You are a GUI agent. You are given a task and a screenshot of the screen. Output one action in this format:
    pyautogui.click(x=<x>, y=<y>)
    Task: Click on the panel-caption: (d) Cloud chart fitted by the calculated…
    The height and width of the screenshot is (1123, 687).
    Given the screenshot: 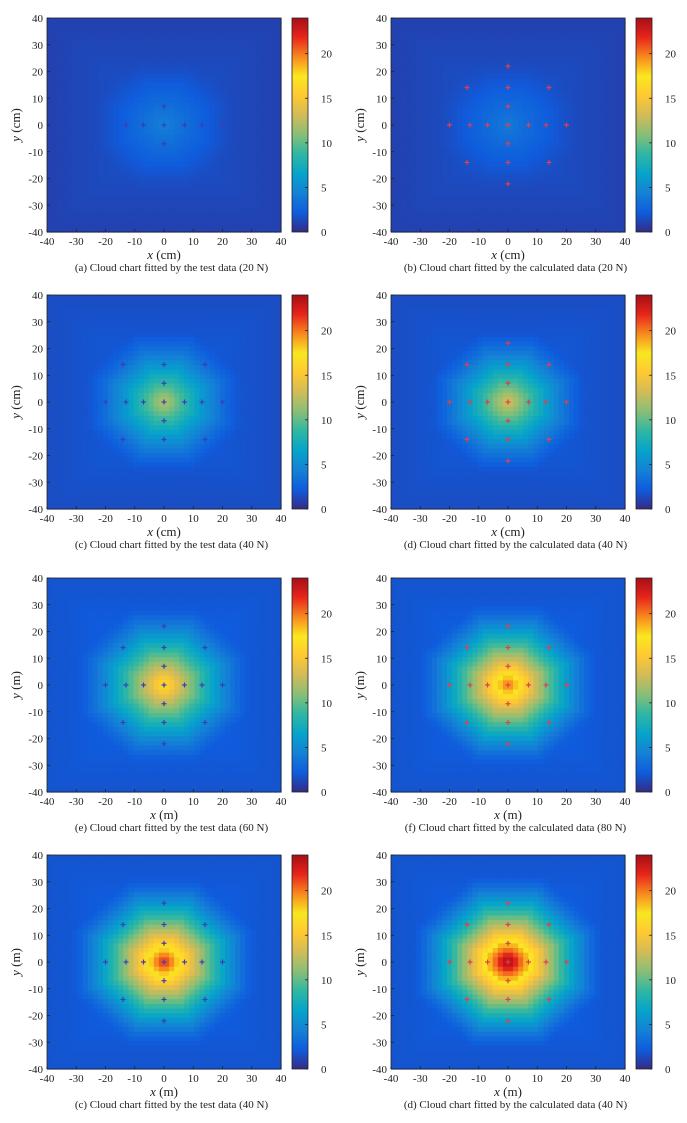 What is the action you would take?
    pyautogui.click(x=515, y=1105)
    